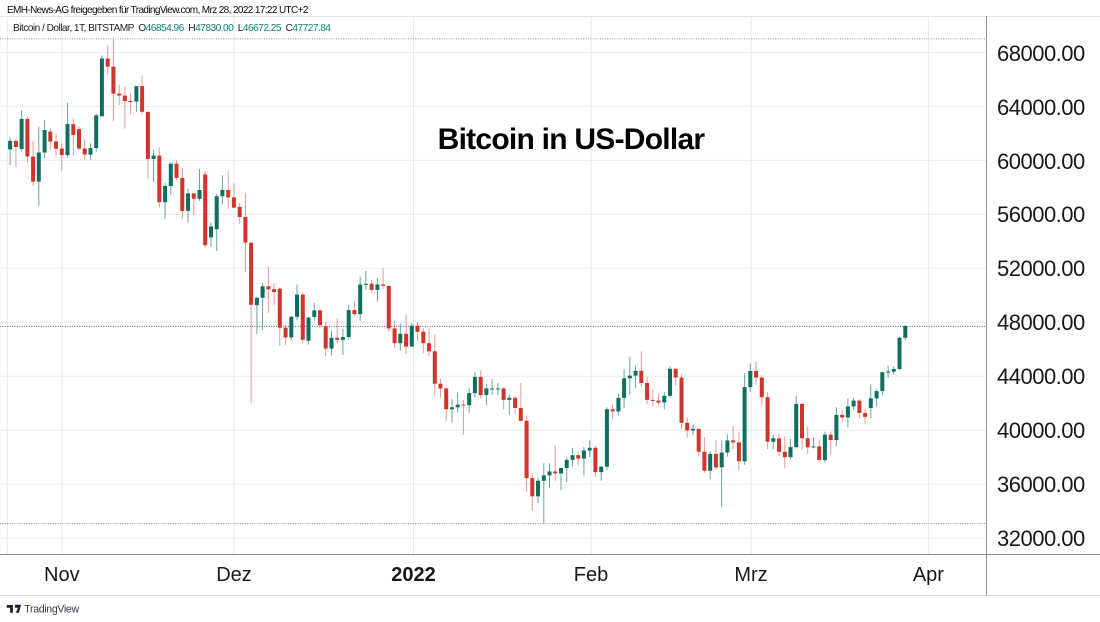 This screenshot has height=622, width=1100. I want to click on svg-text: TradingView, so click(51, 610).